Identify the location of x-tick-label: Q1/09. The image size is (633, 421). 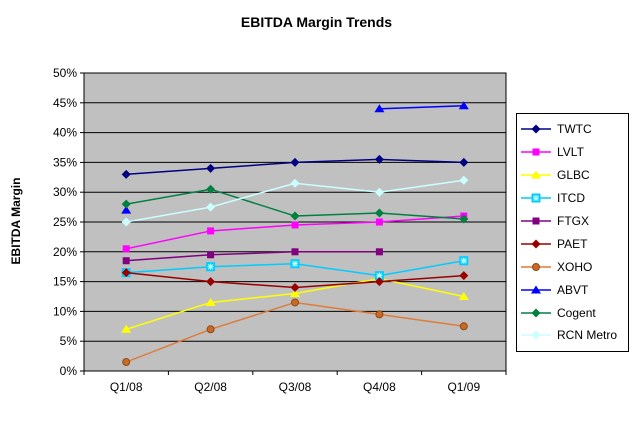
(463, 387).